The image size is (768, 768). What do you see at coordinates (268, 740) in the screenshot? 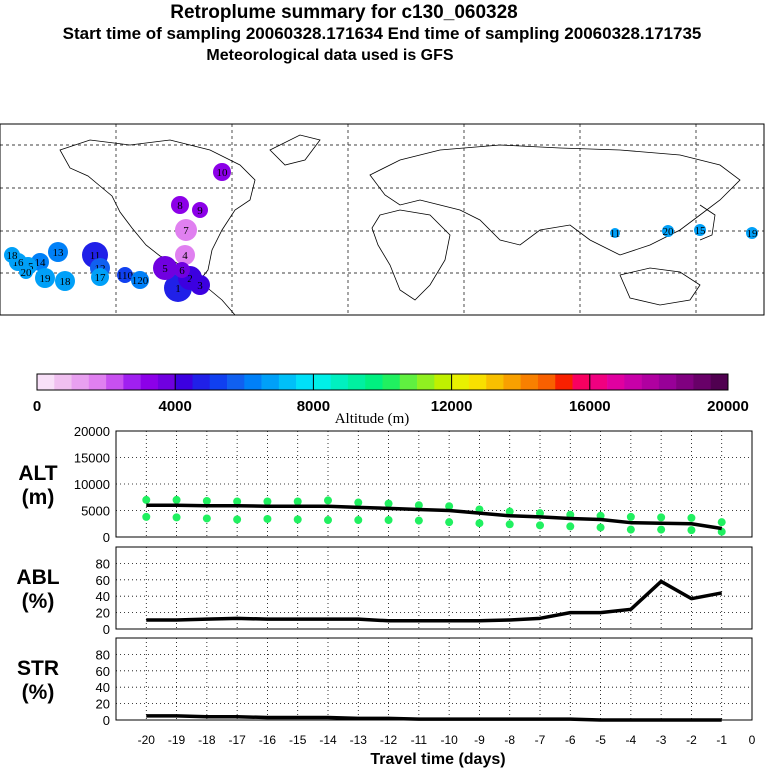
I see `x-tick-label: -16` at bounding box center [268, 740].